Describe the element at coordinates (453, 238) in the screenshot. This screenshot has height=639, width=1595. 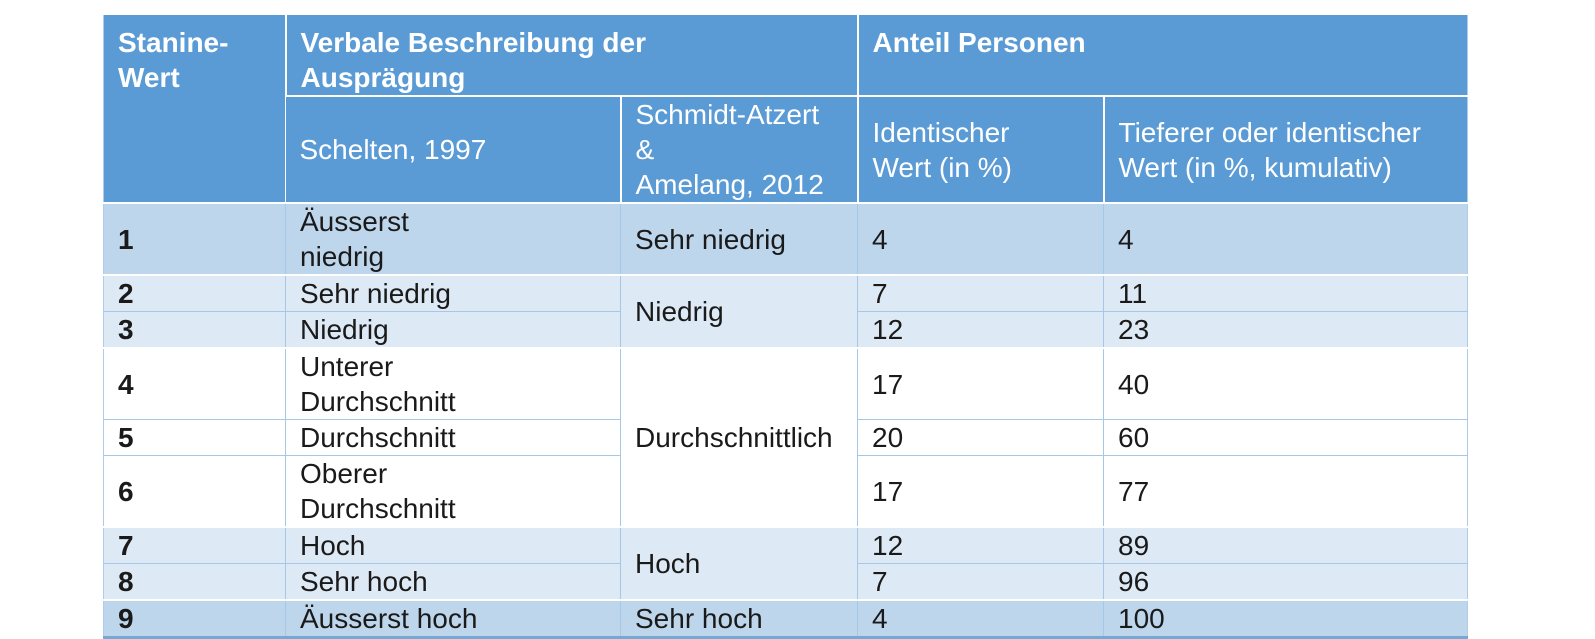
I see `cell-schelten: Äusserst niedrig` at that location.